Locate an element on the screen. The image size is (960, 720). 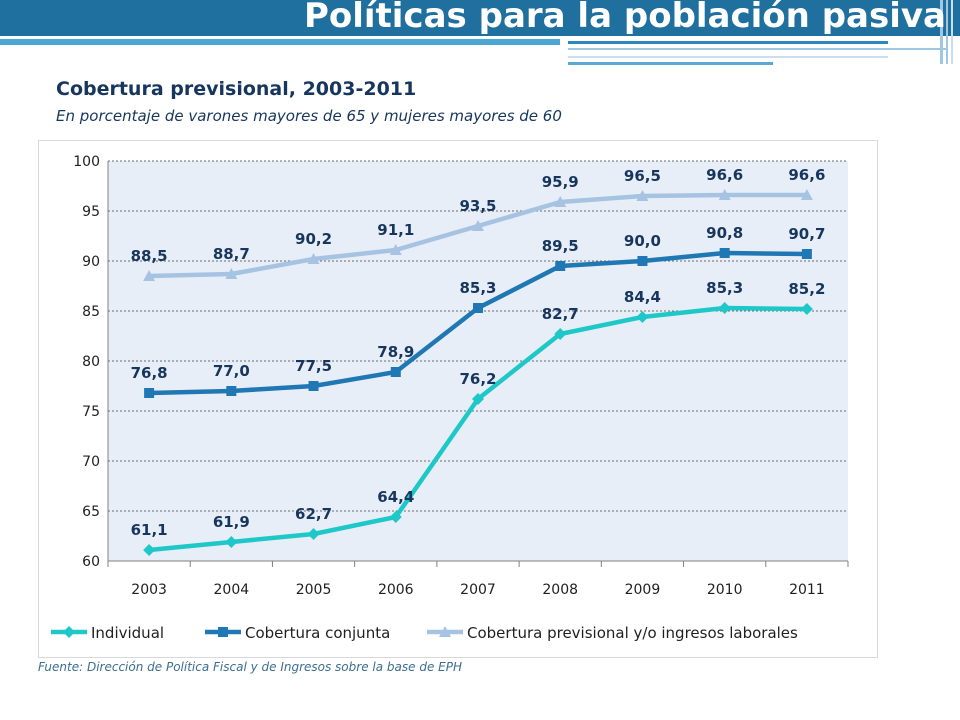
series-1-data-label: 61,9 is located at coordinates (231, 522).